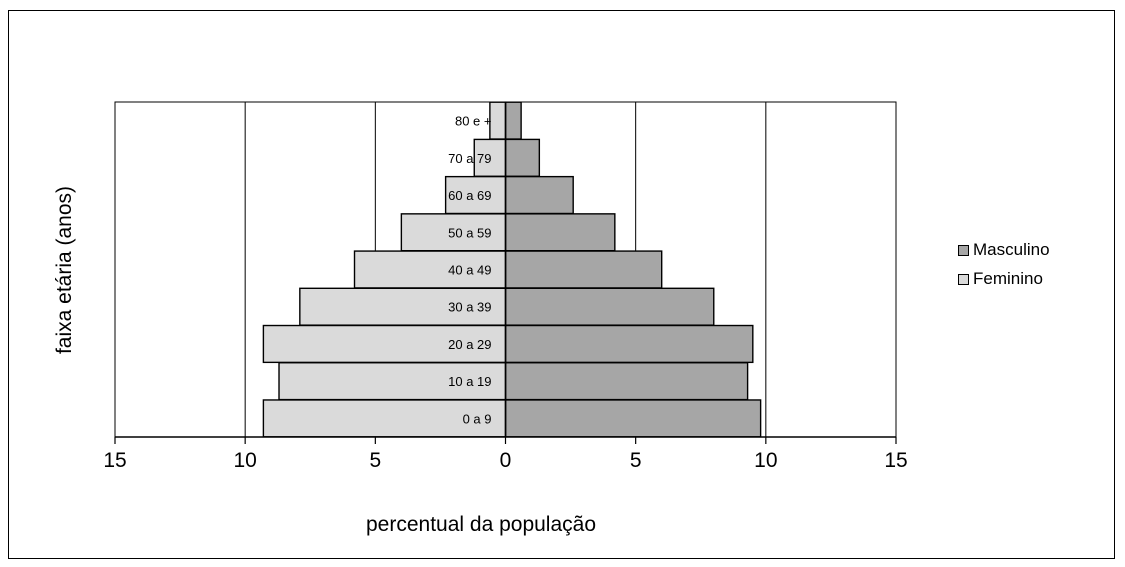 This screenshot has height=567, width=1125. I want to click on category-label-2: 20 a 29, so click(469, 344).